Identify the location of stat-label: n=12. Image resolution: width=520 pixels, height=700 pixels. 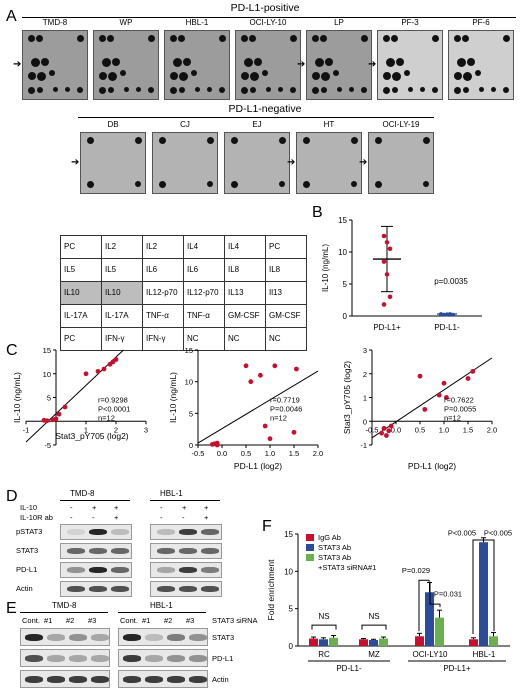
(452, 417).